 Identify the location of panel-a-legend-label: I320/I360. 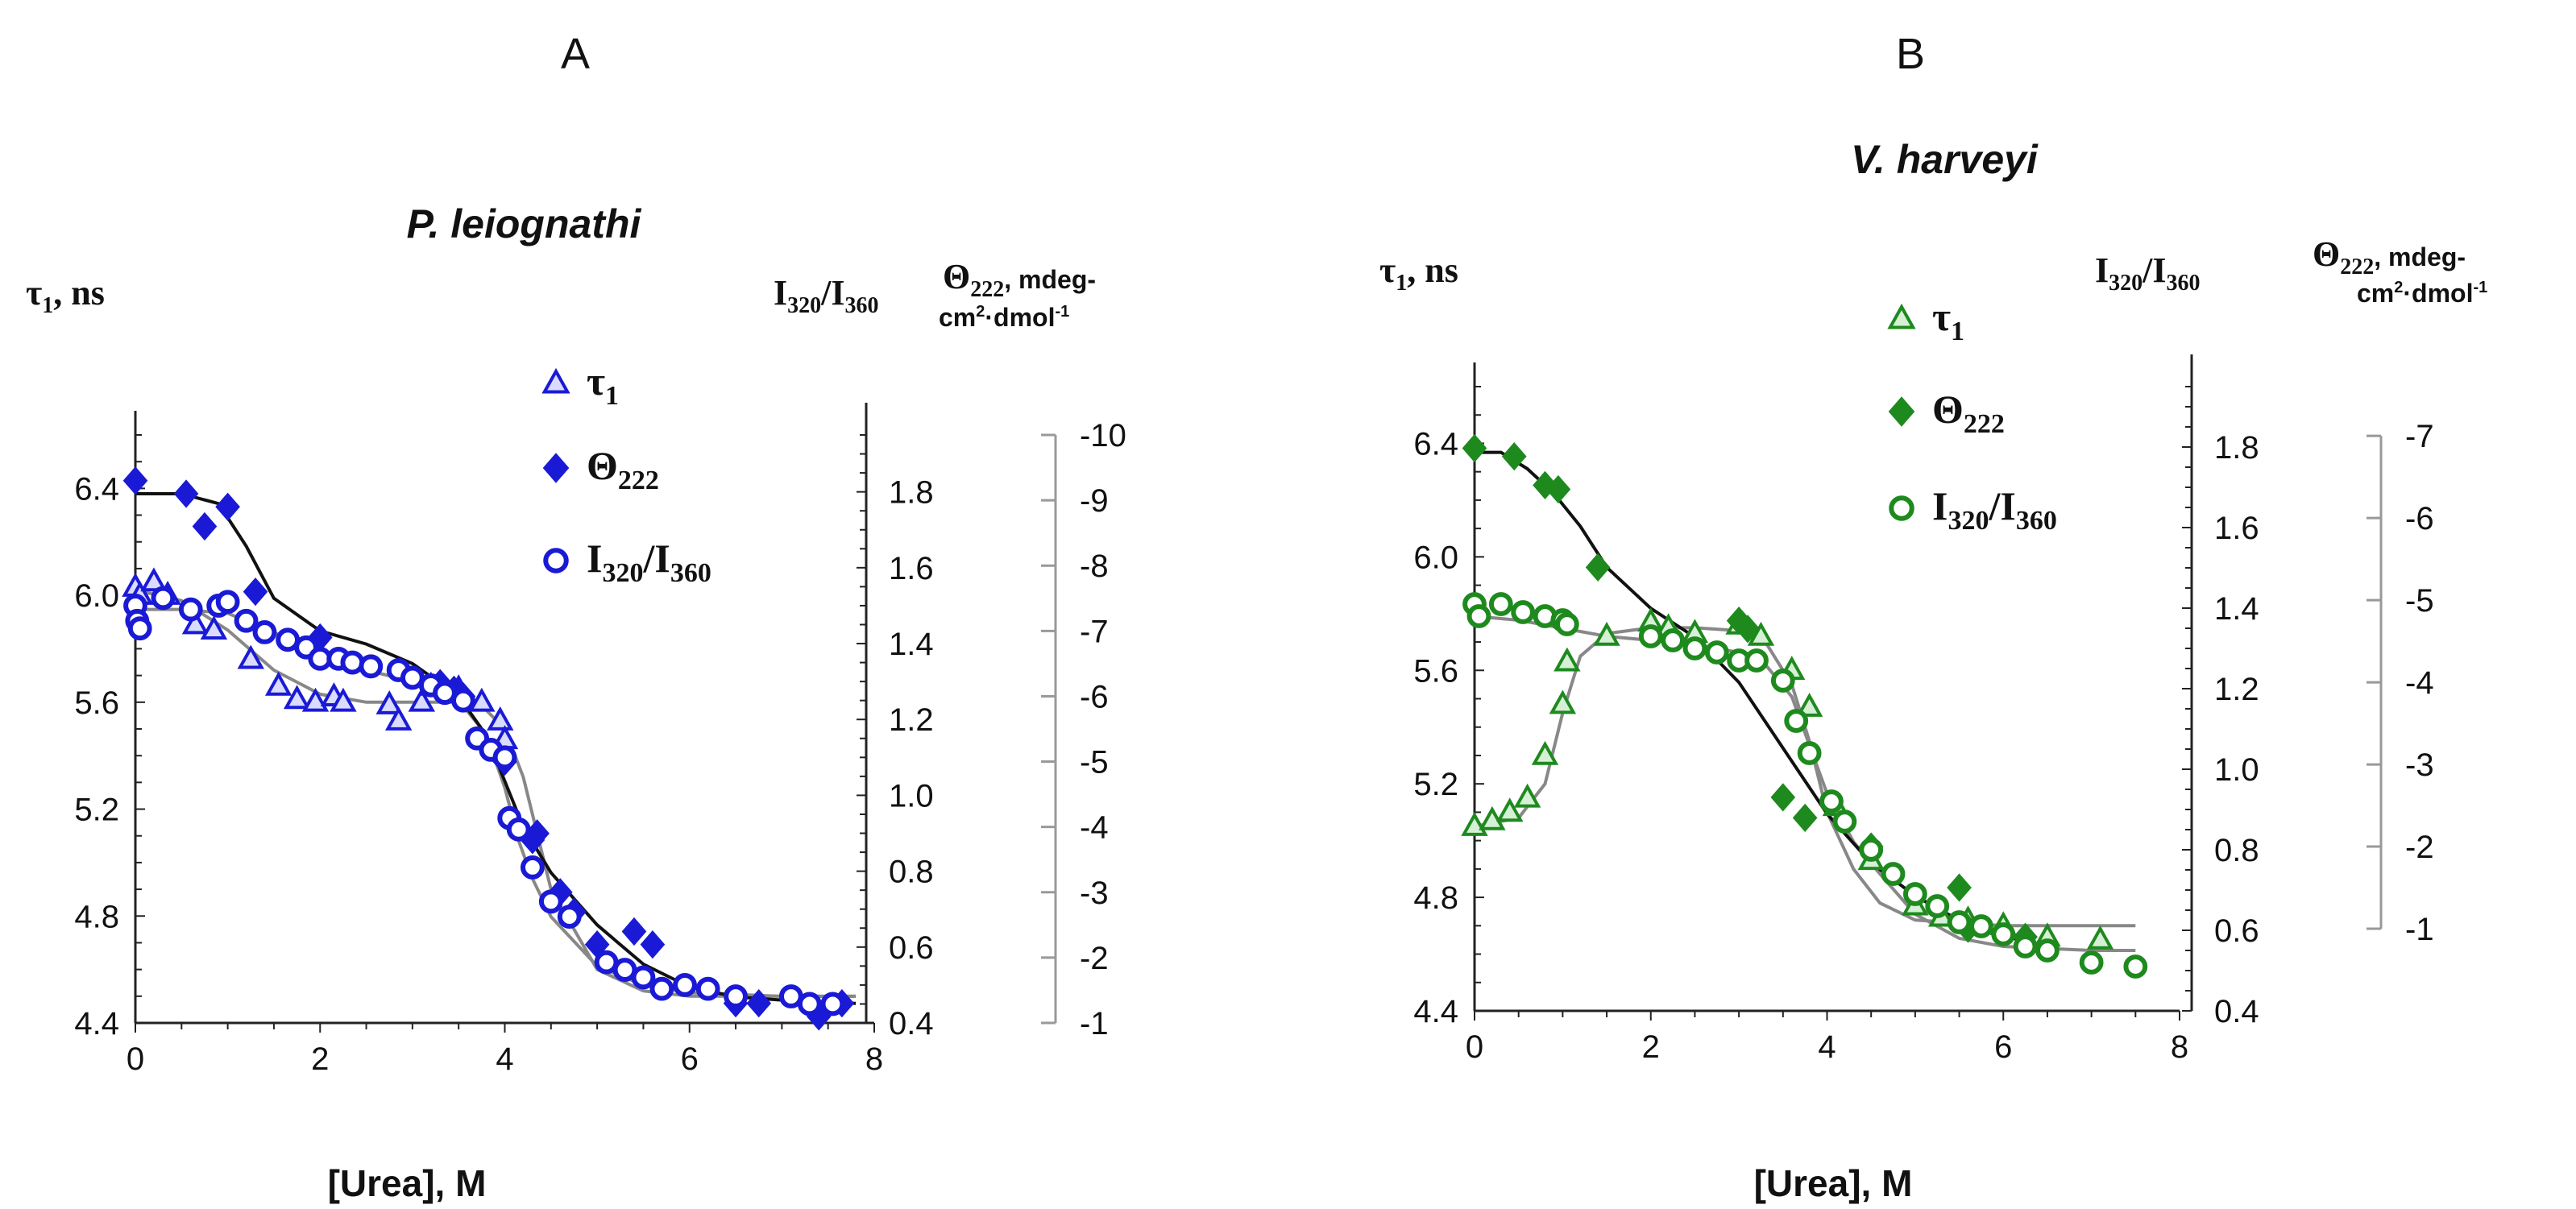
(649, 562).